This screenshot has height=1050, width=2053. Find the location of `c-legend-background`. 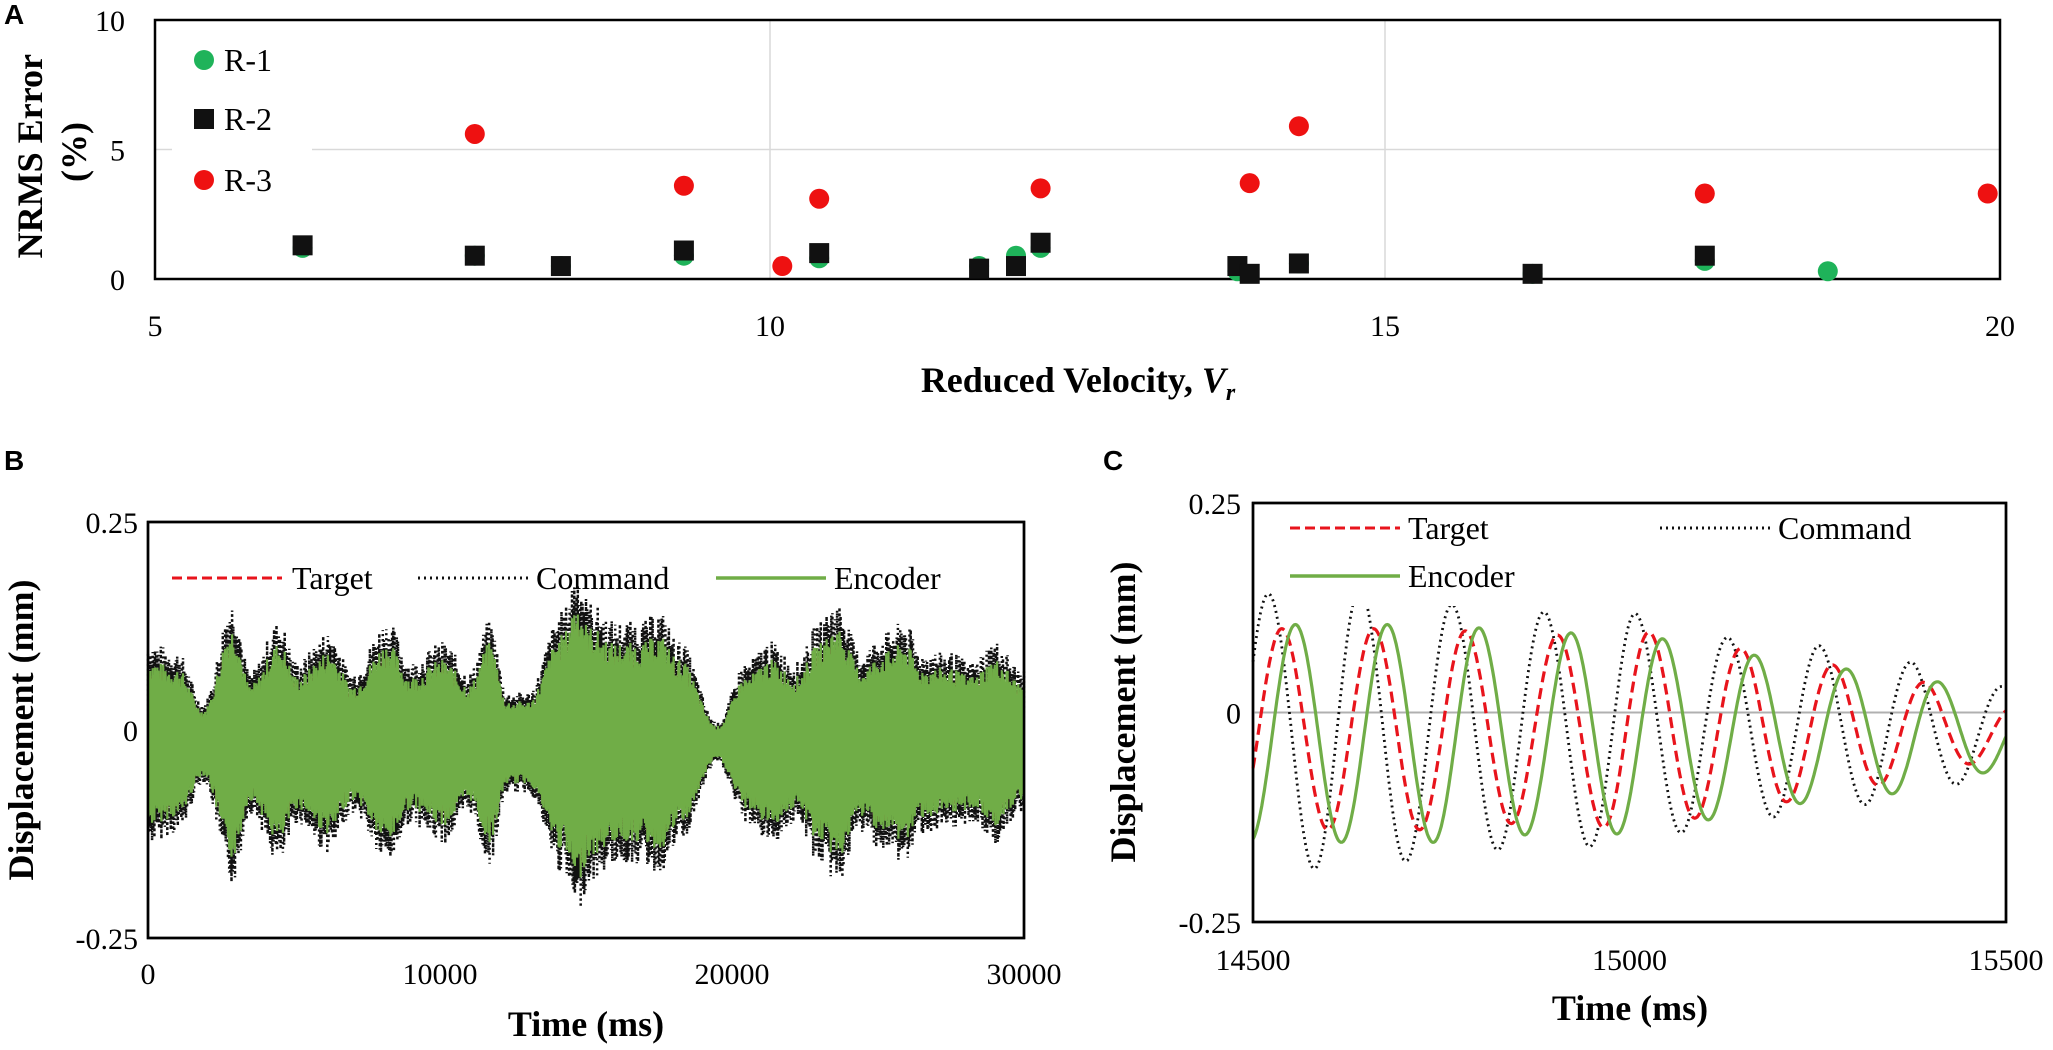

c-legend-background is located at coordinates (1616, 556).